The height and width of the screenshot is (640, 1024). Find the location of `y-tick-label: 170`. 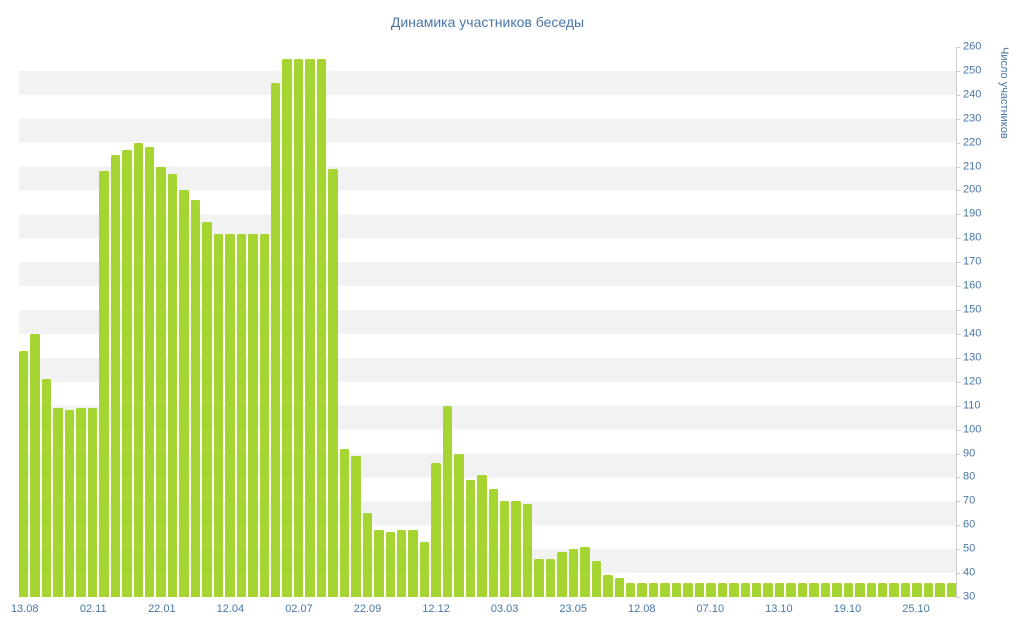

y-tick-label: 170 is located at coordinates (972, 261).